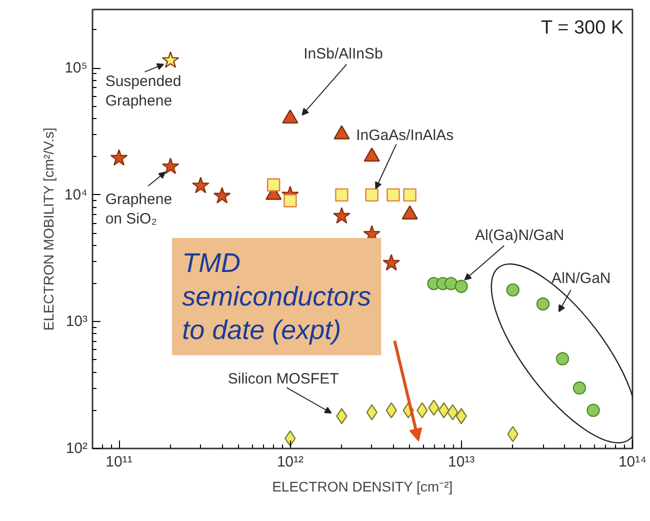  What do you see at coordinates (461, 462) in the screenshot?
I see `x-tick-label: 10¹³` at bounding box center [461, 462].